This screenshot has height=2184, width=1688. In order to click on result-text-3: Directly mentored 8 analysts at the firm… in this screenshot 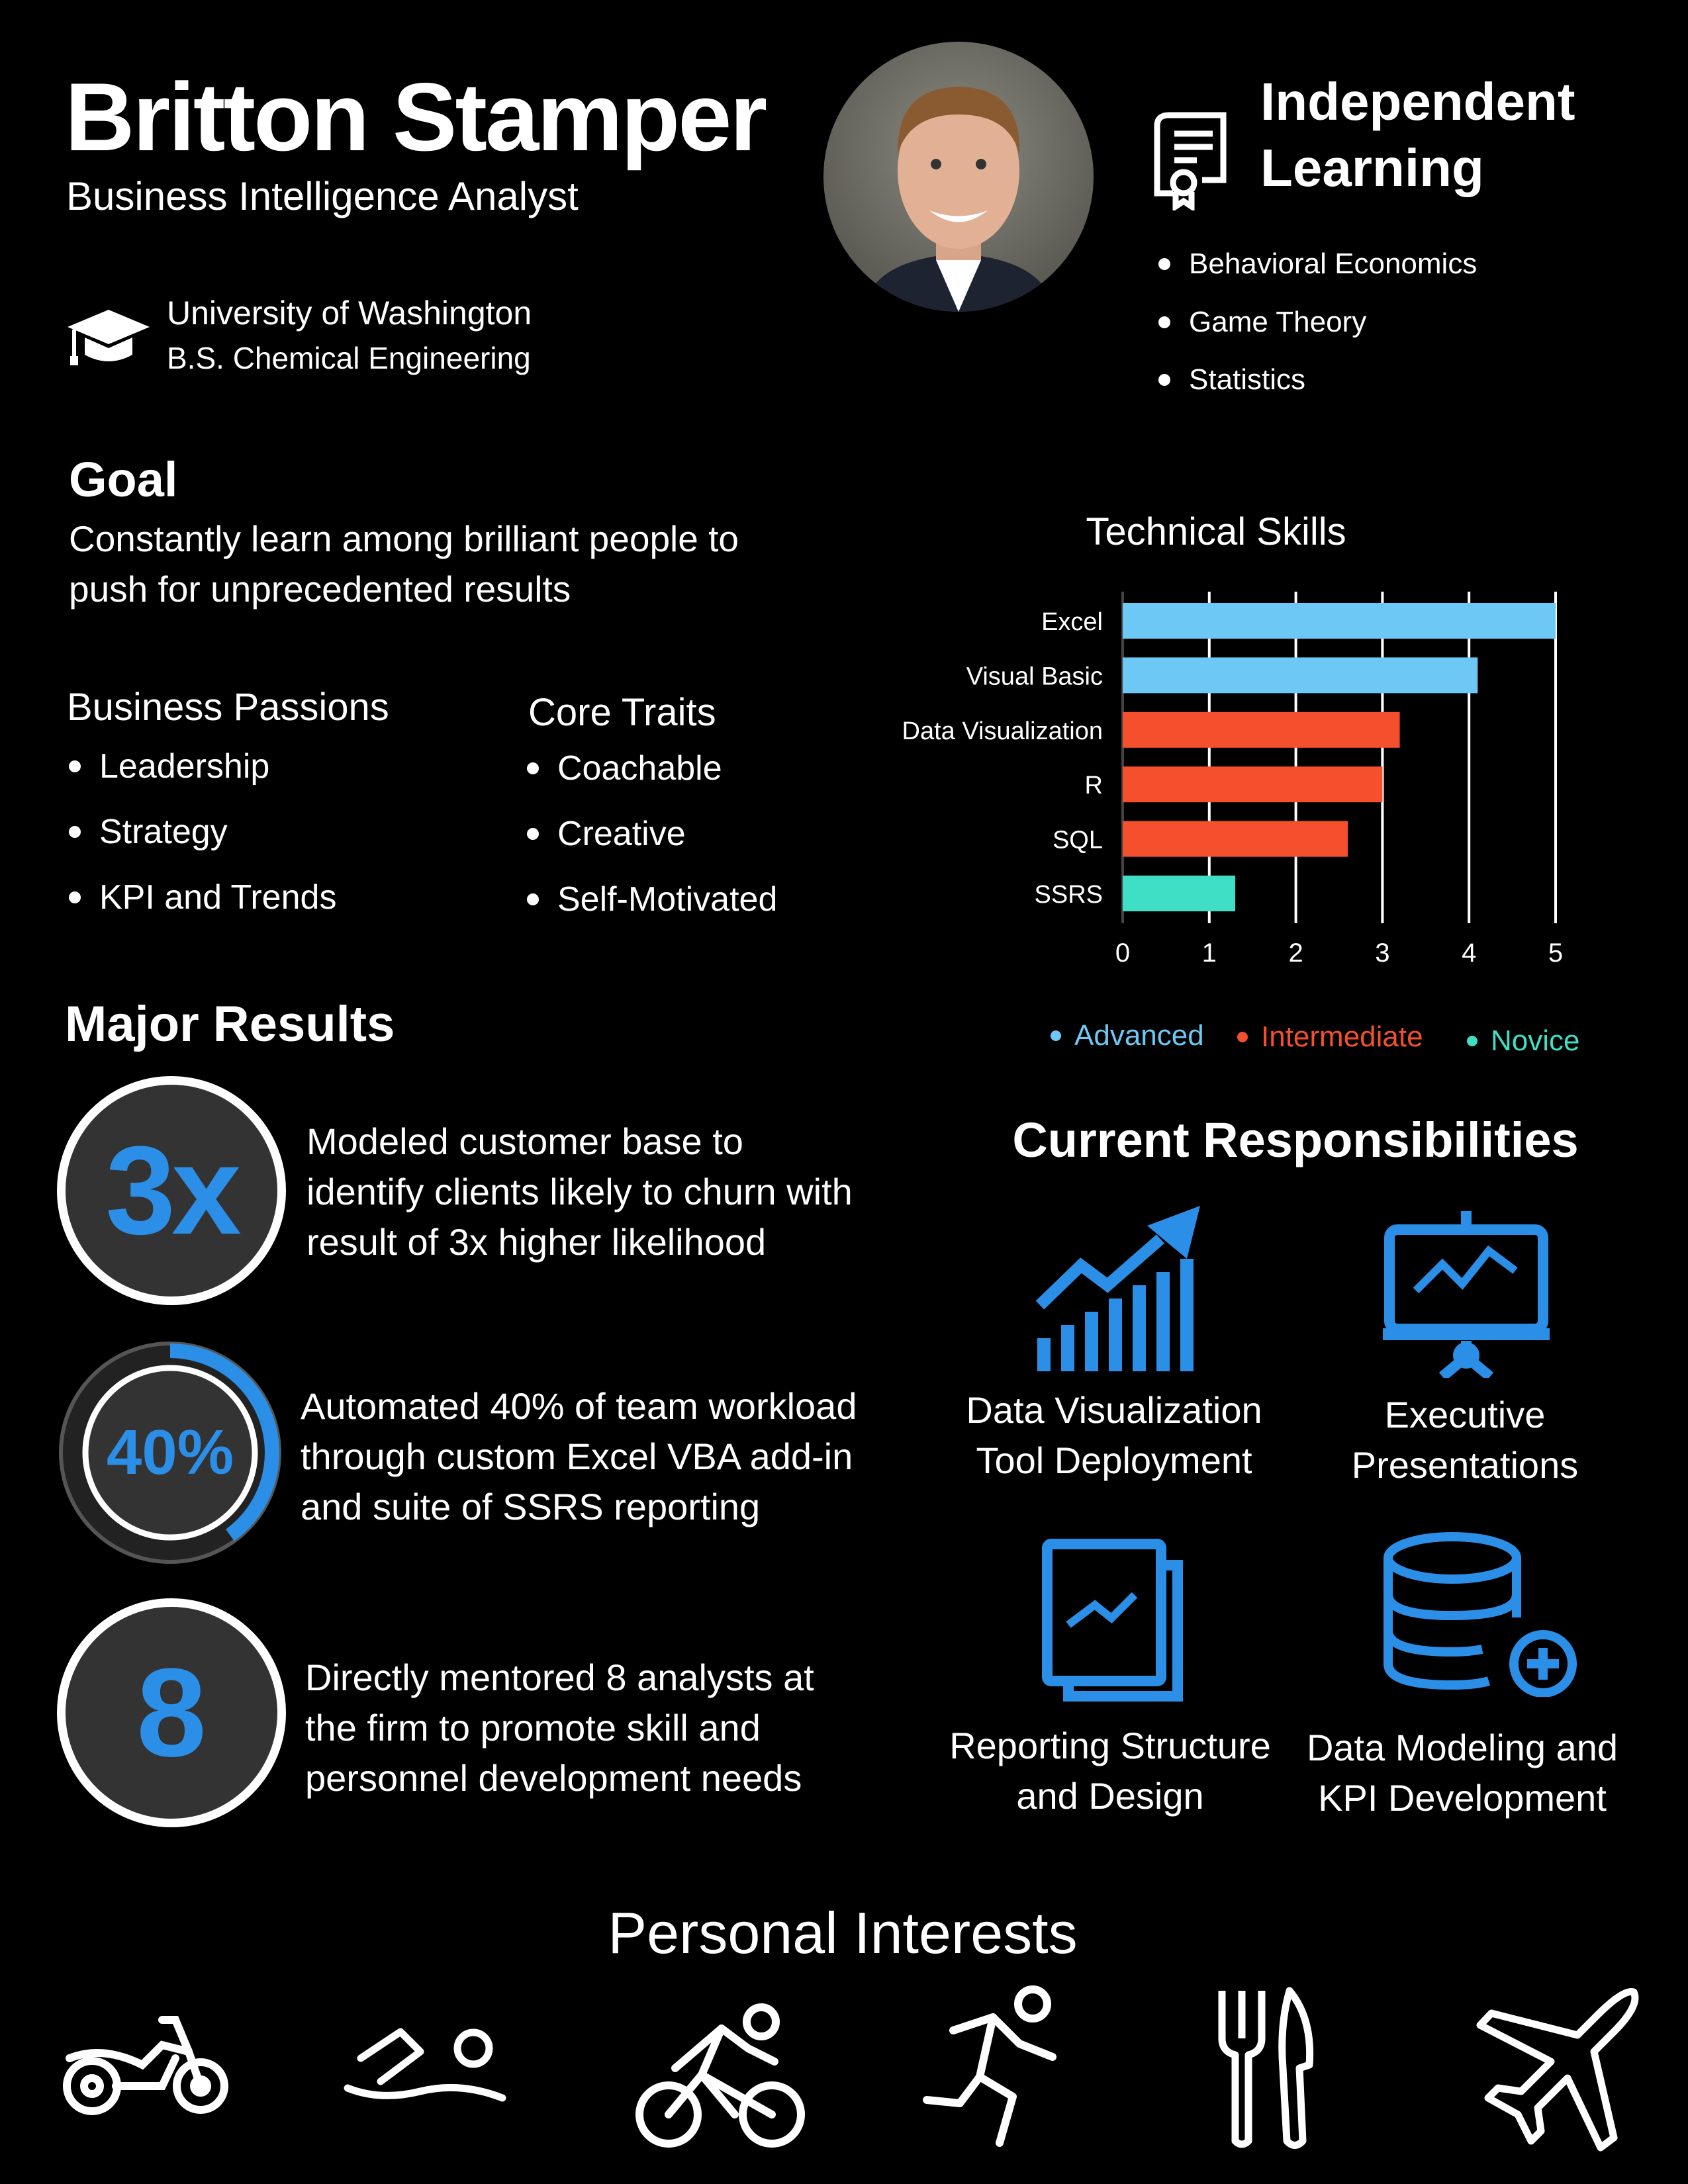, I will do `click(559, 1728)`.